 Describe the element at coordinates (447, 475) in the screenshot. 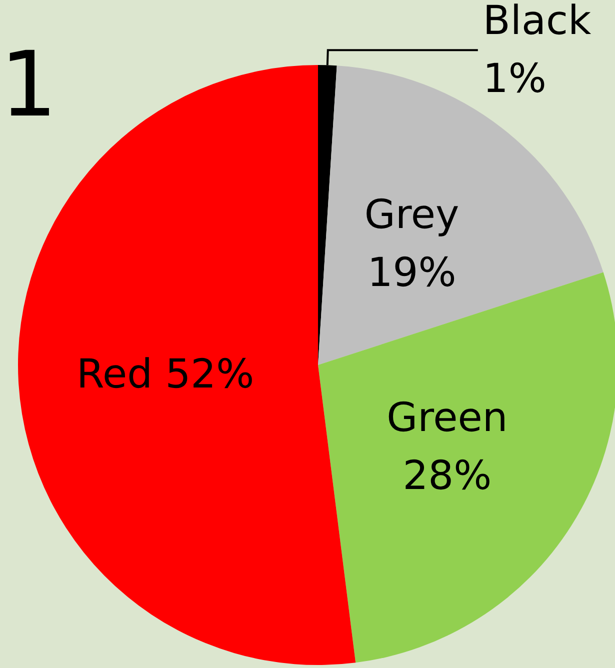

I see `data-label: 28%` at that location.